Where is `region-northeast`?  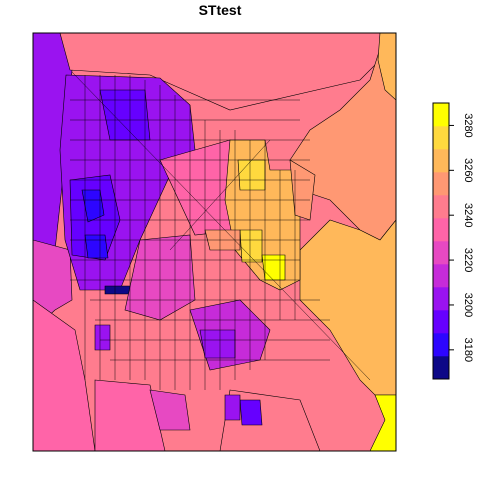 region-northeast is located at coordinates (342, 137).